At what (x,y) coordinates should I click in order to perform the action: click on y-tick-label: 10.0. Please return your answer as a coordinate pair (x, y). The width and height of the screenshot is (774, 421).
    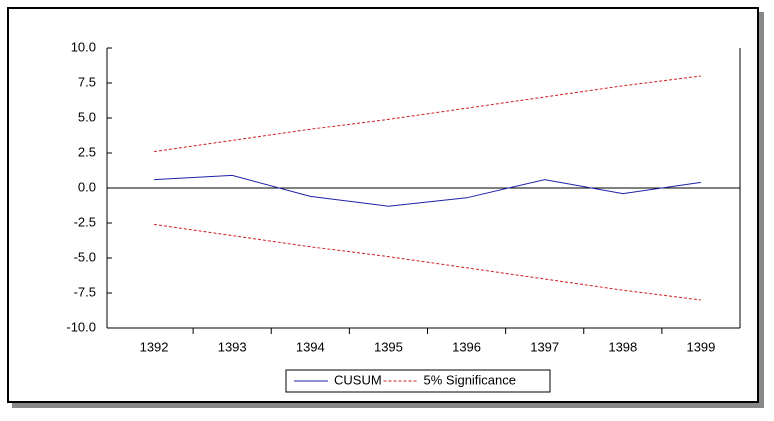
    Looking at the image, I should click on (83, 46).